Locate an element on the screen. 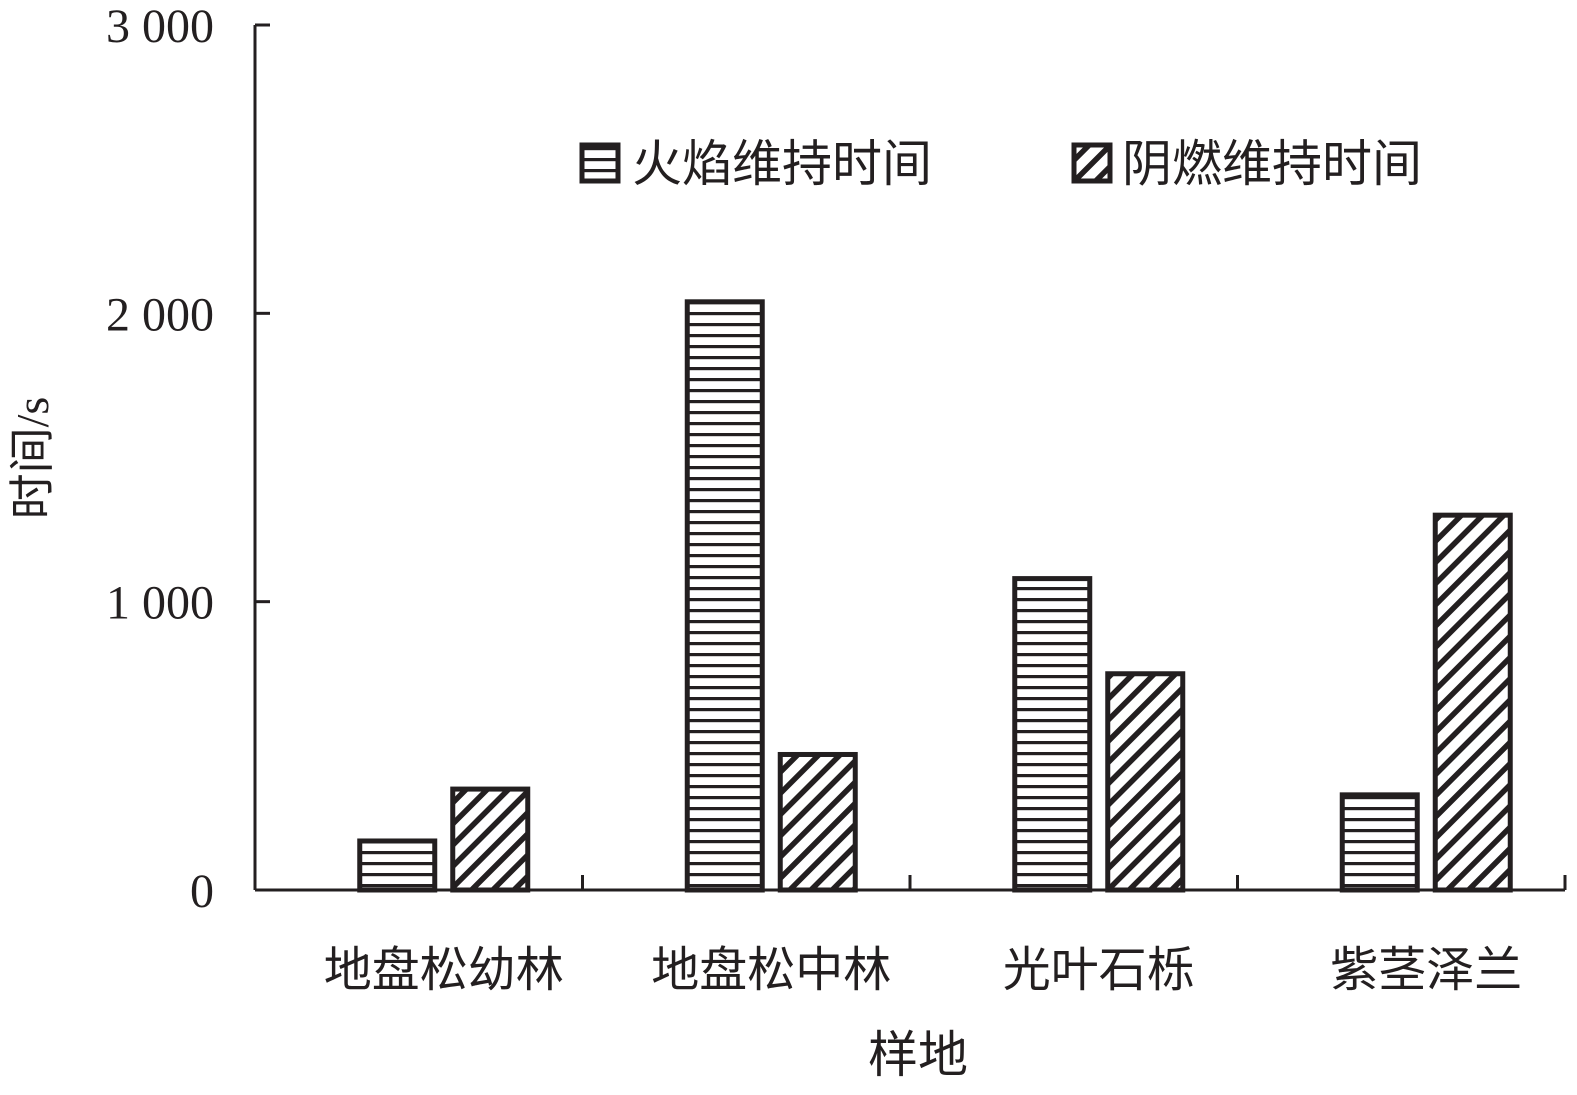 The width and height of the screenshot is (1577, 1095). y-tick-label-4: 3 000 is located at coordinates (160, 26).